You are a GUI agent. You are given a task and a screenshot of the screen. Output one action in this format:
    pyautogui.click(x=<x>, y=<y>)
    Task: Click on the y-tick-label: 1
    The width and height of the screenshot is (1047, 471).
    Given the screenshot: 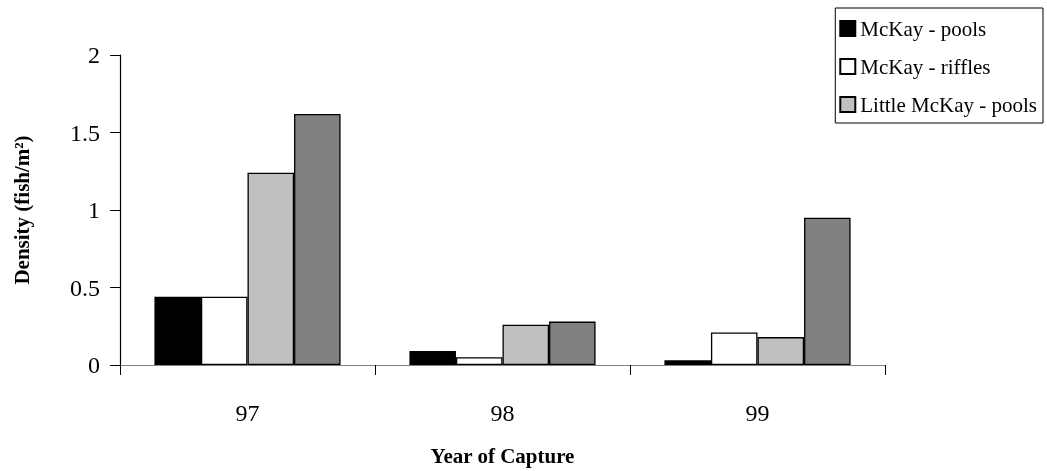 What is the action you would take?
    pyautogui.click(x=94, y=210)
    